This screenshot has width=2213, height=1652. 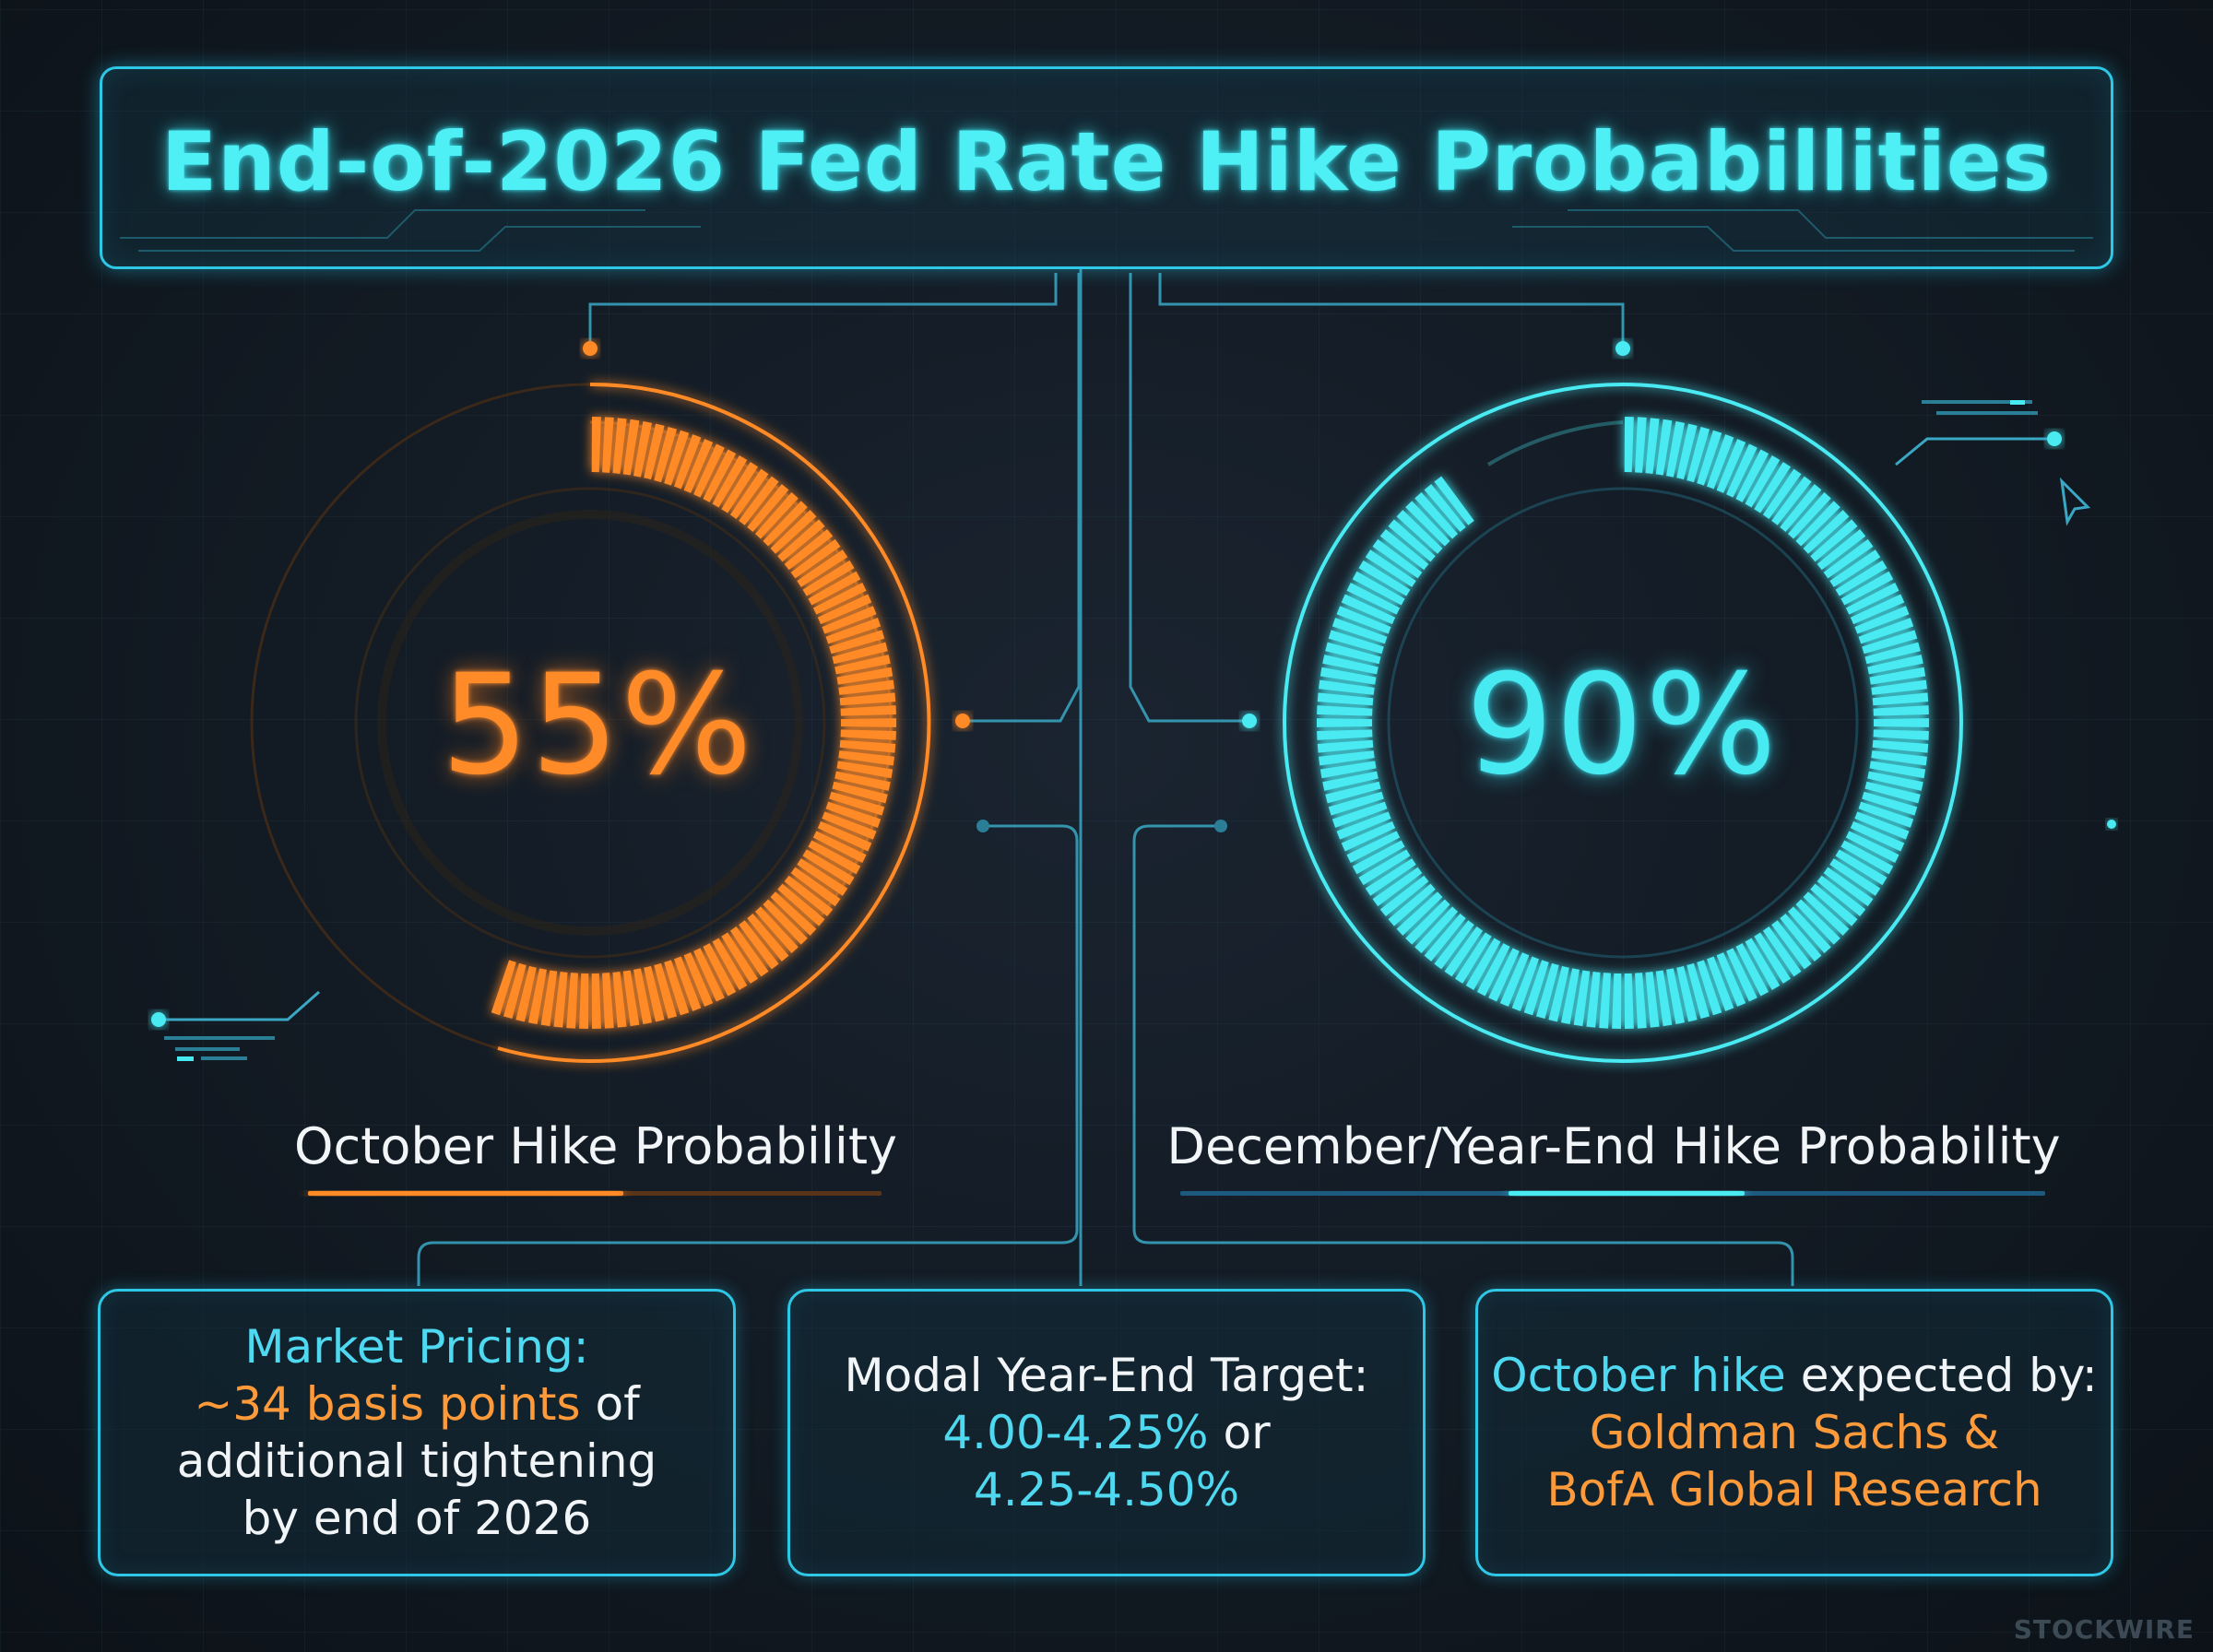 What do you see at coordinates (595, 1193) in the screenshot?
I see `october-label-bar` at bounding box center [595, 1193].